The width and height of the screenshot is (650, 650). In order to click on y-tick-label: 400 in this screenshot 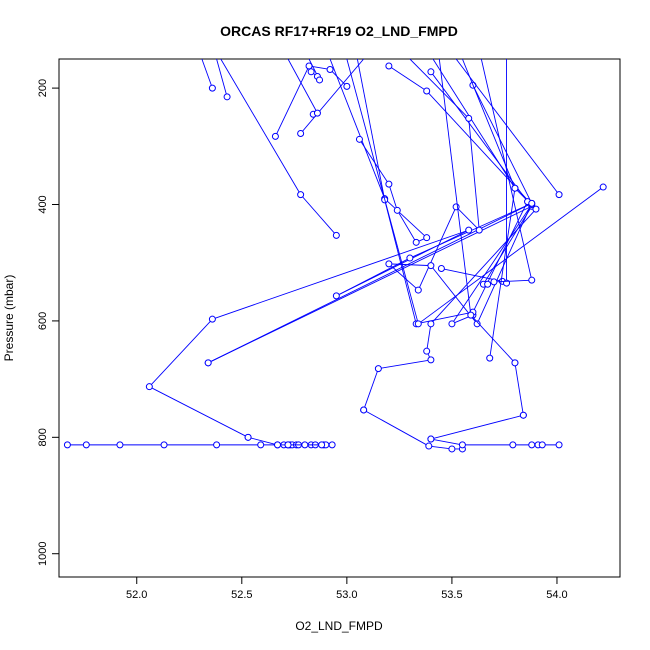, I will do `click(43, 204)`.